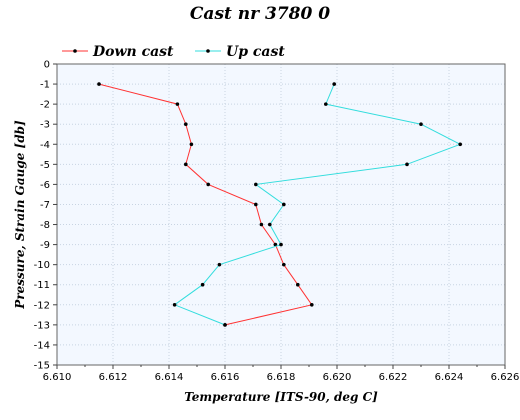 Image resolution: width=520 pixels, height=420 pixels. I want to click on y-tick-label: -8, so click(45, 225).